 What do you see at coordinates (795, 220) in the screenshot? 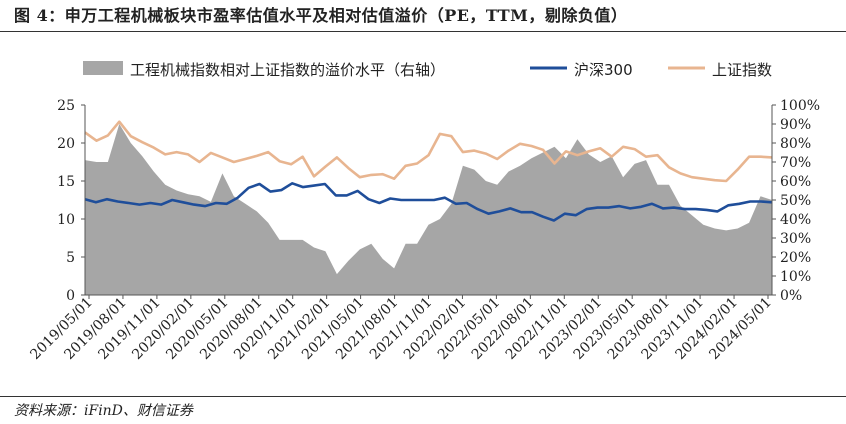
I see `y-right-tick-label: 40%` at bounding box center [795, 220].